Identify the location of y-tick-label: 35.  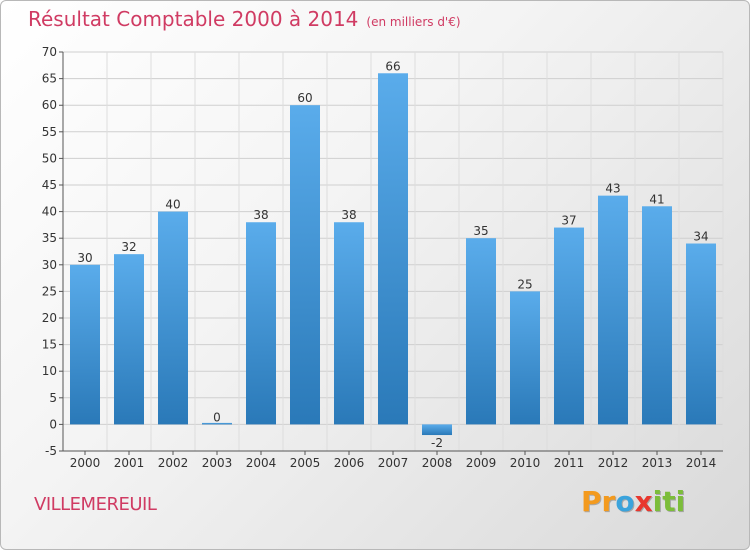
(49, 238).